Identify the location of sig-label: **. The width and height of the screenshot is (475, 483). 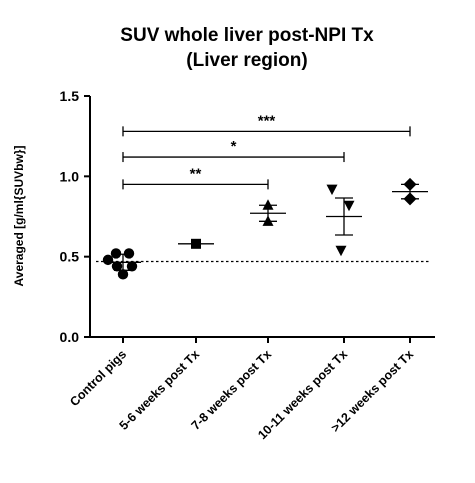
(196, 173).